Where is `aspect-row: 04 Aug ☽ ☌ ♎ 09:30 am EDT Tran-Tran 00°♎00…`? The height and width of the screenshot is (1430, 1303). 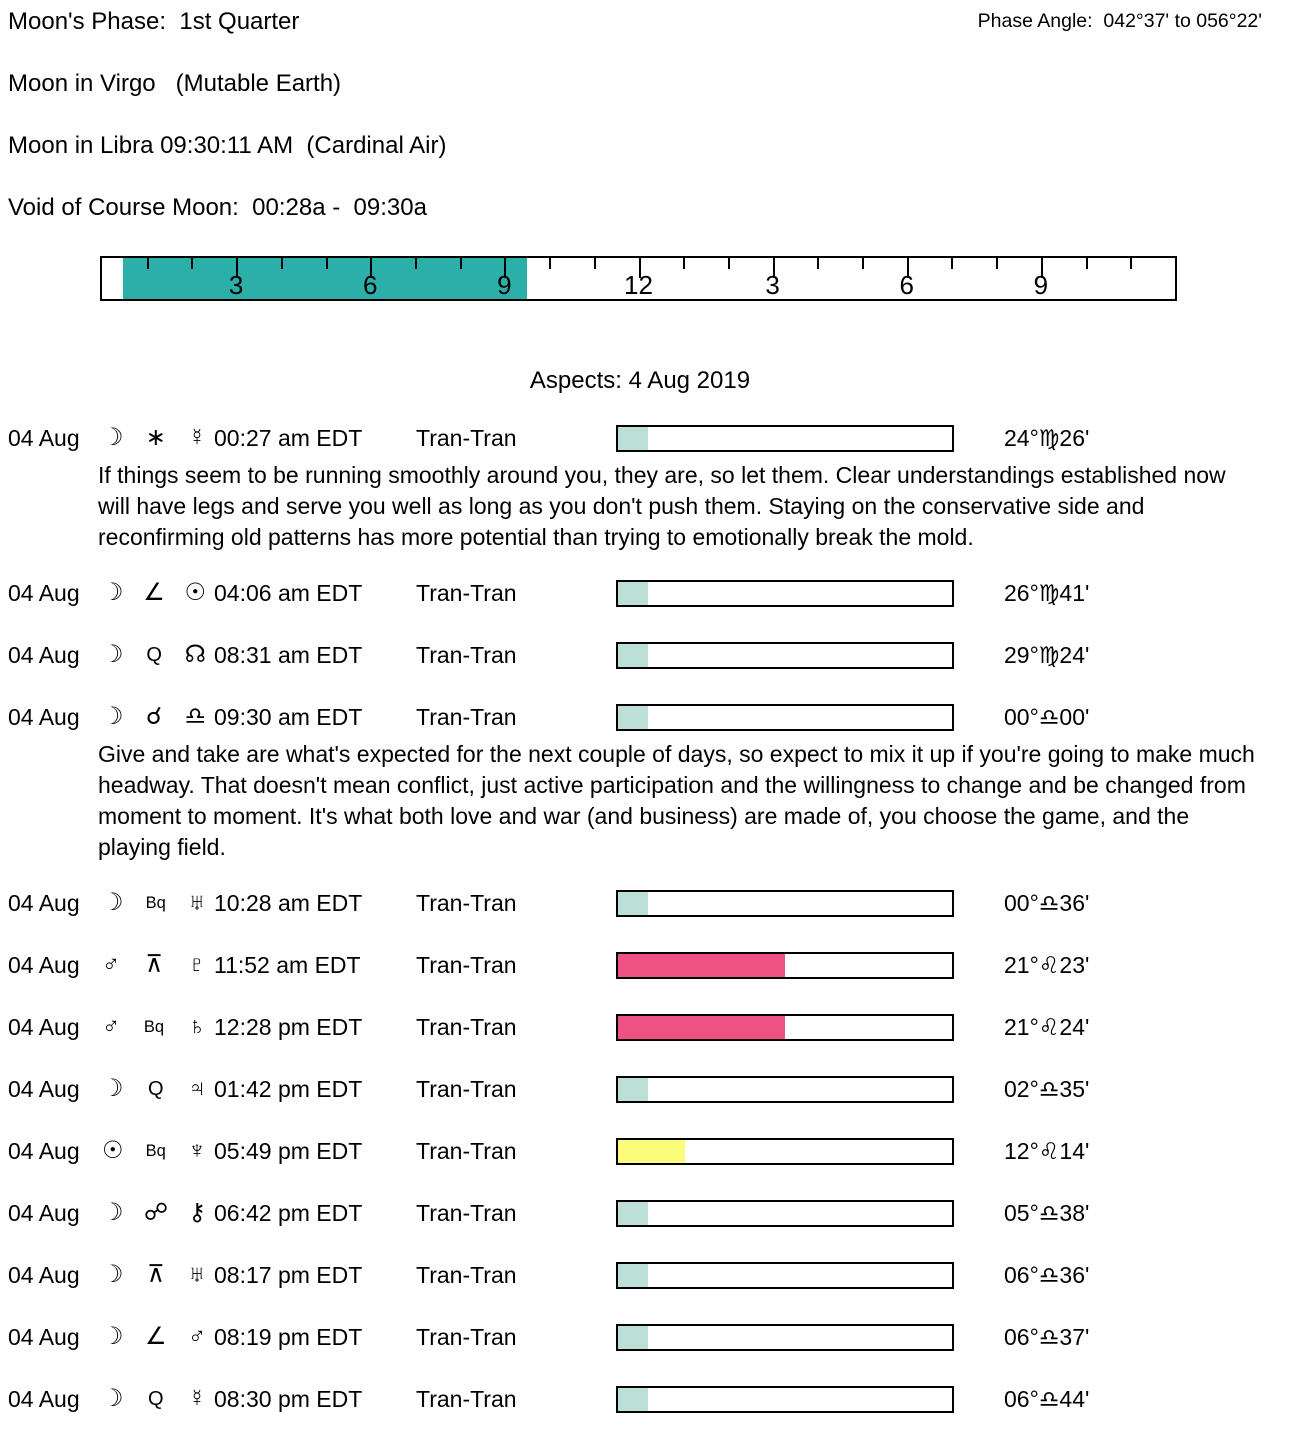
aspect-row: 04 Aug ☽ ☌ ♎ 09:30 am EDT Tran-Tran 00°♎00… is located at coordinates (651, 717).